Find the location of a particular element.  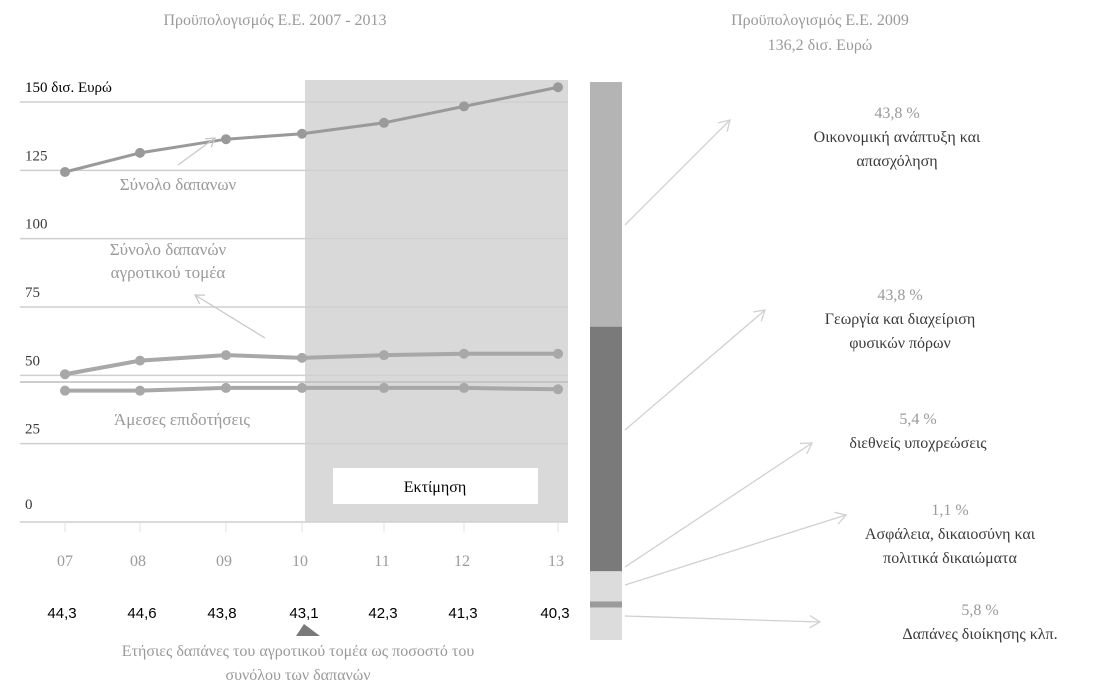

bar-segments is located at coordinates (606, 361).